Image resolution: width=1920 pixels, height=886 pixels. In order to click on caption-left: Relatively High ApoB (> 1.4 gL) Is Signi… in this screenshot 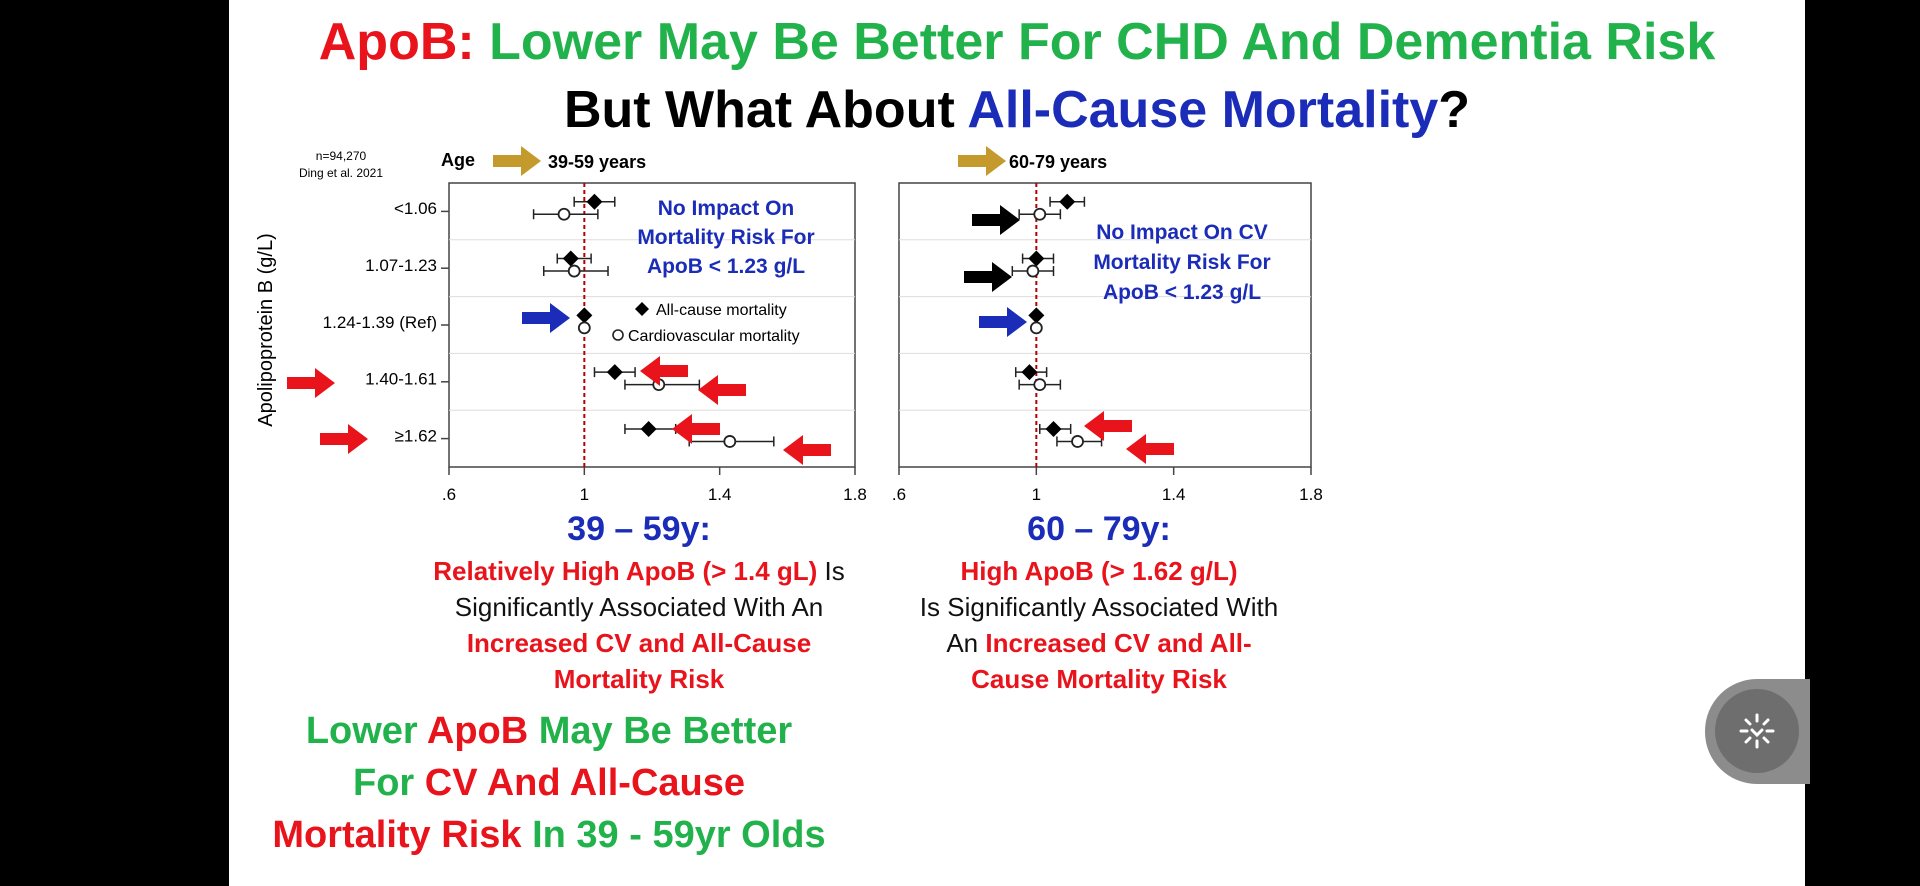, I will do `click(639, 625)`.